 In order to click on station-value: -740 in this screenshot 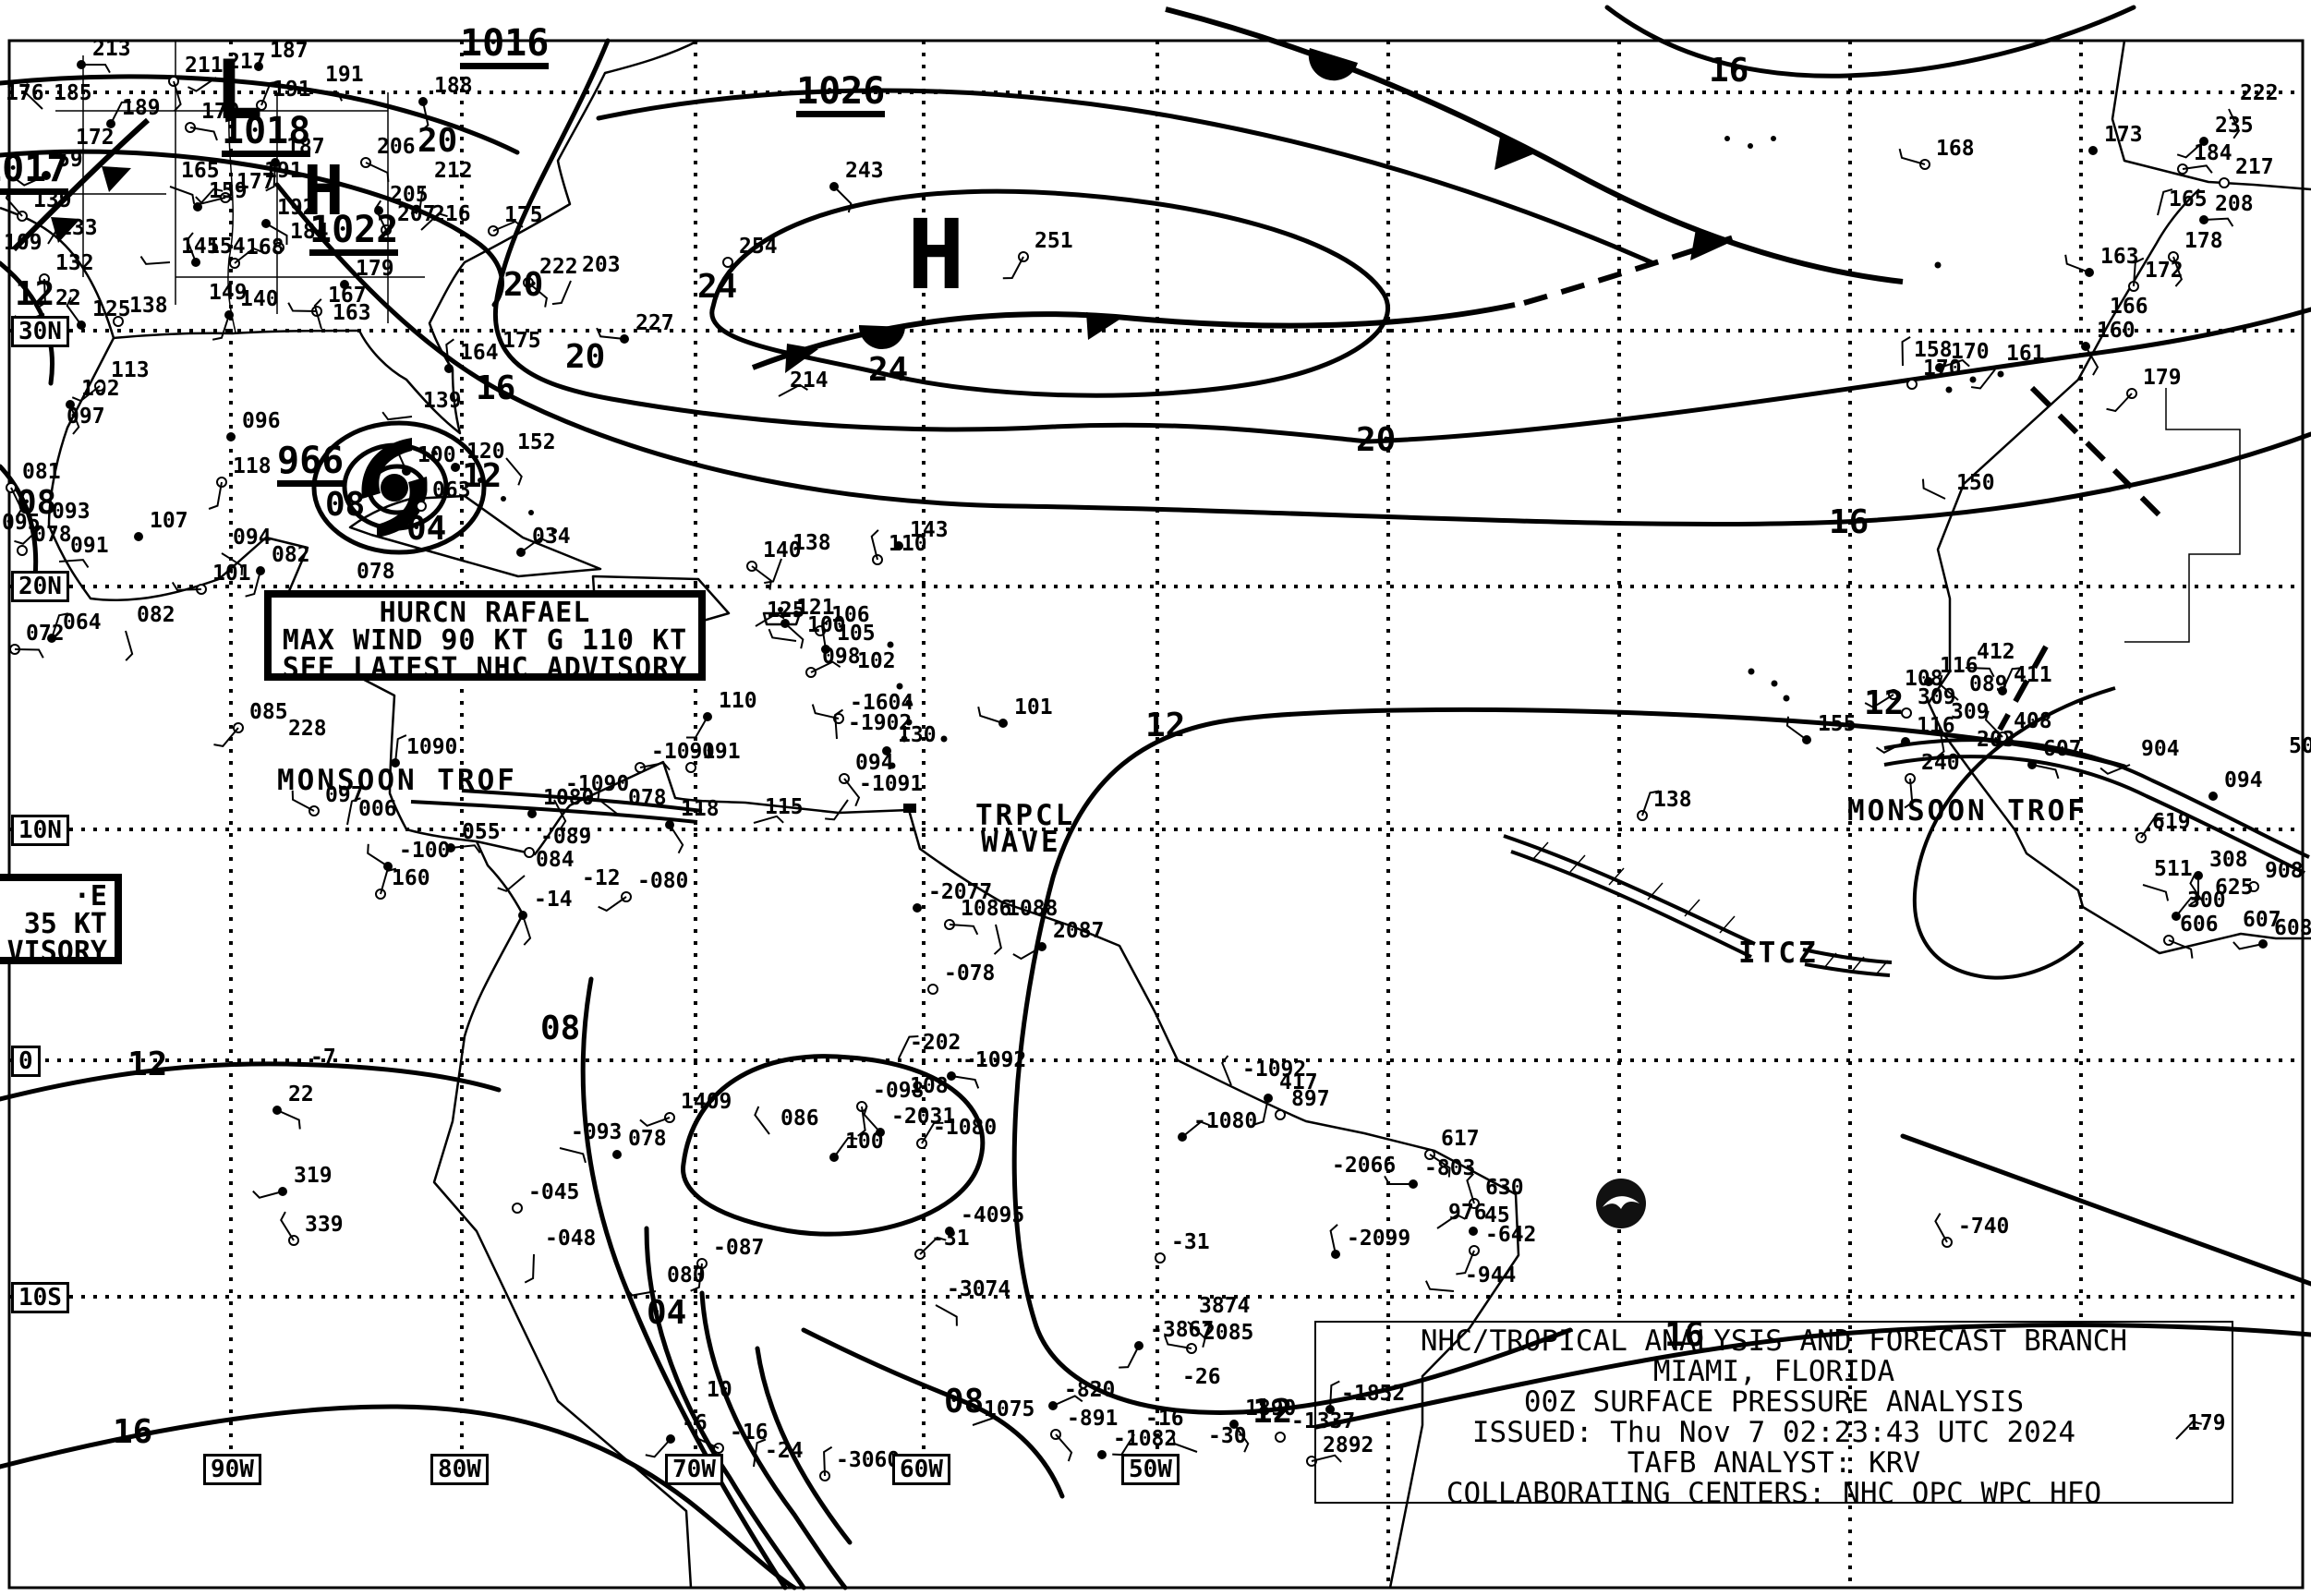, I will do `click(1983, 1227)`.